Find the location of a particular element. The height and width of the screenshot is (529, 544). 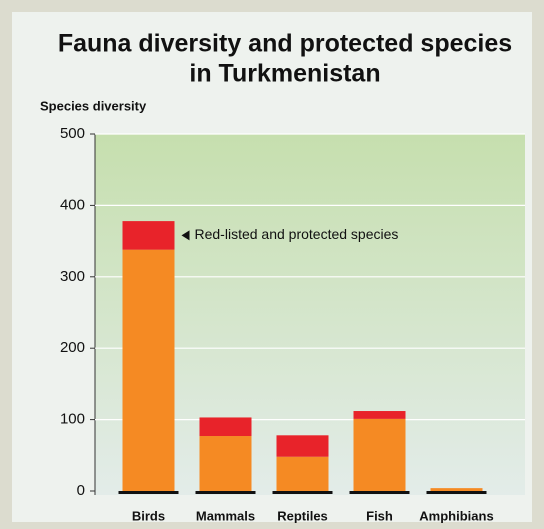

x-tick-label: Mammals is located at coordinates (225, 515).